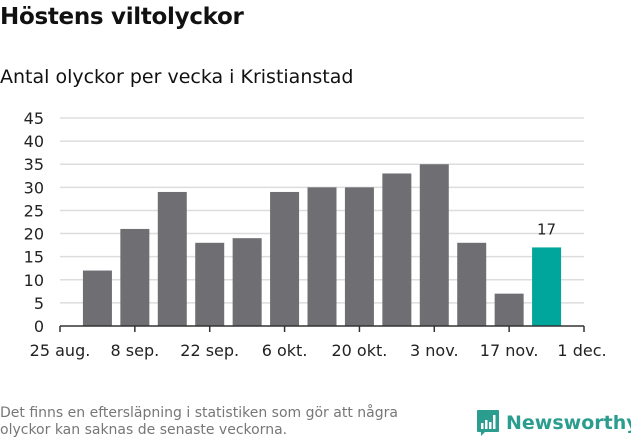 Image resolution: width=631 pixels, height=439 pixels. I want to click on y-tick-label: 40, so click(34, 141).